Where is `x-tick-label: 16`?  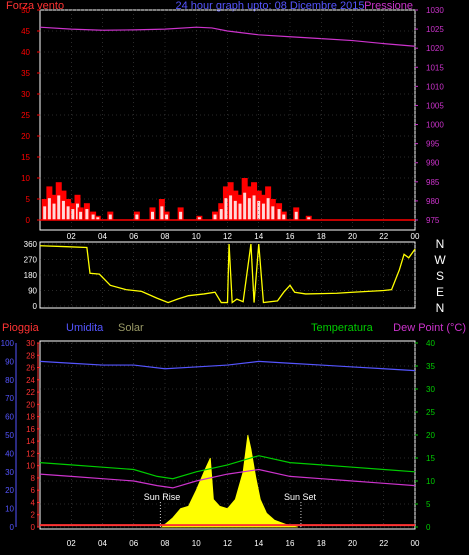 x-tick-label: 16 is located at coordinates (290, 236).